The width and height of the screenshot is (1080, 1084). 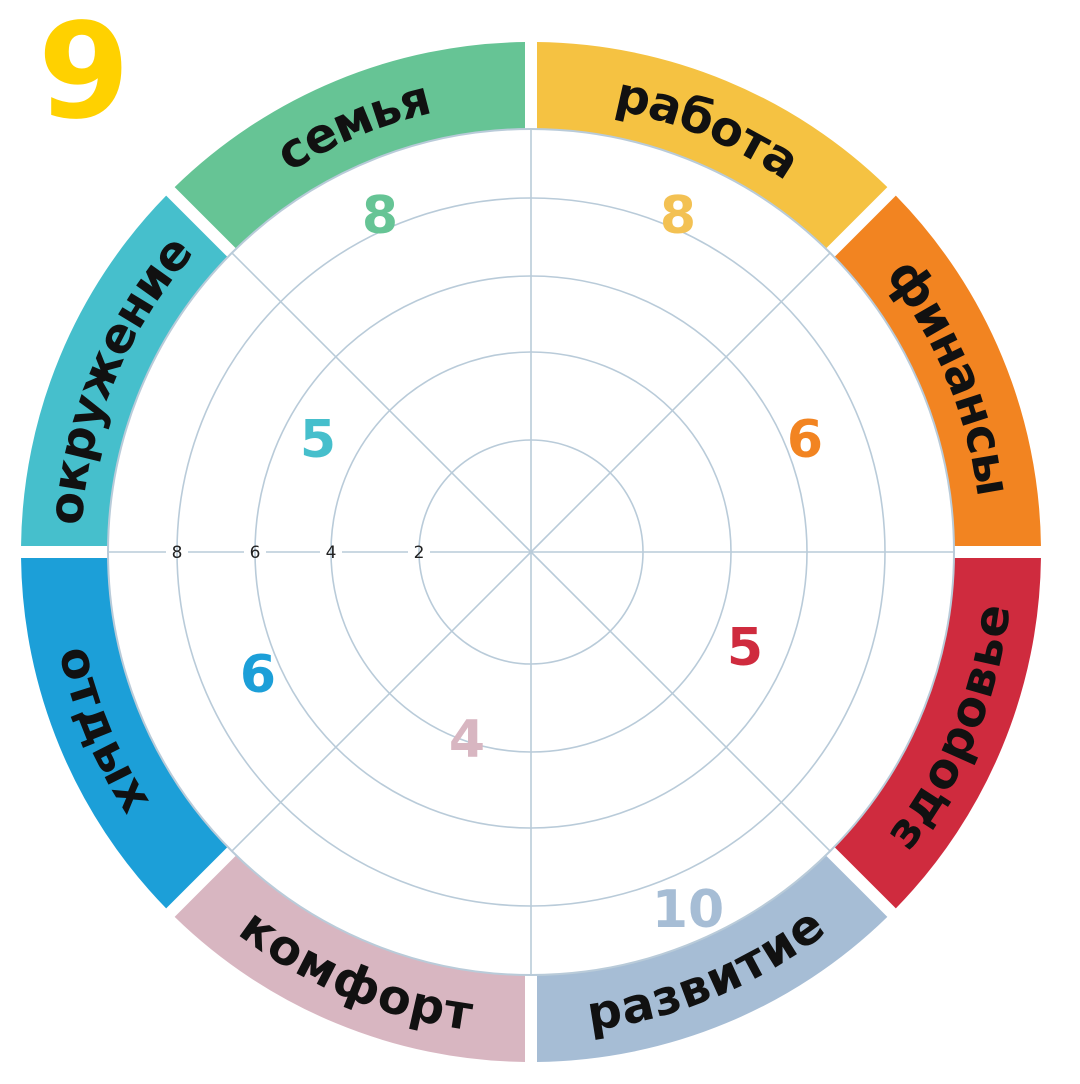 What do you see at coordinates (331, 553) in the screenshot?
I see `tick-label: 4` at bounding box center [331, 553].